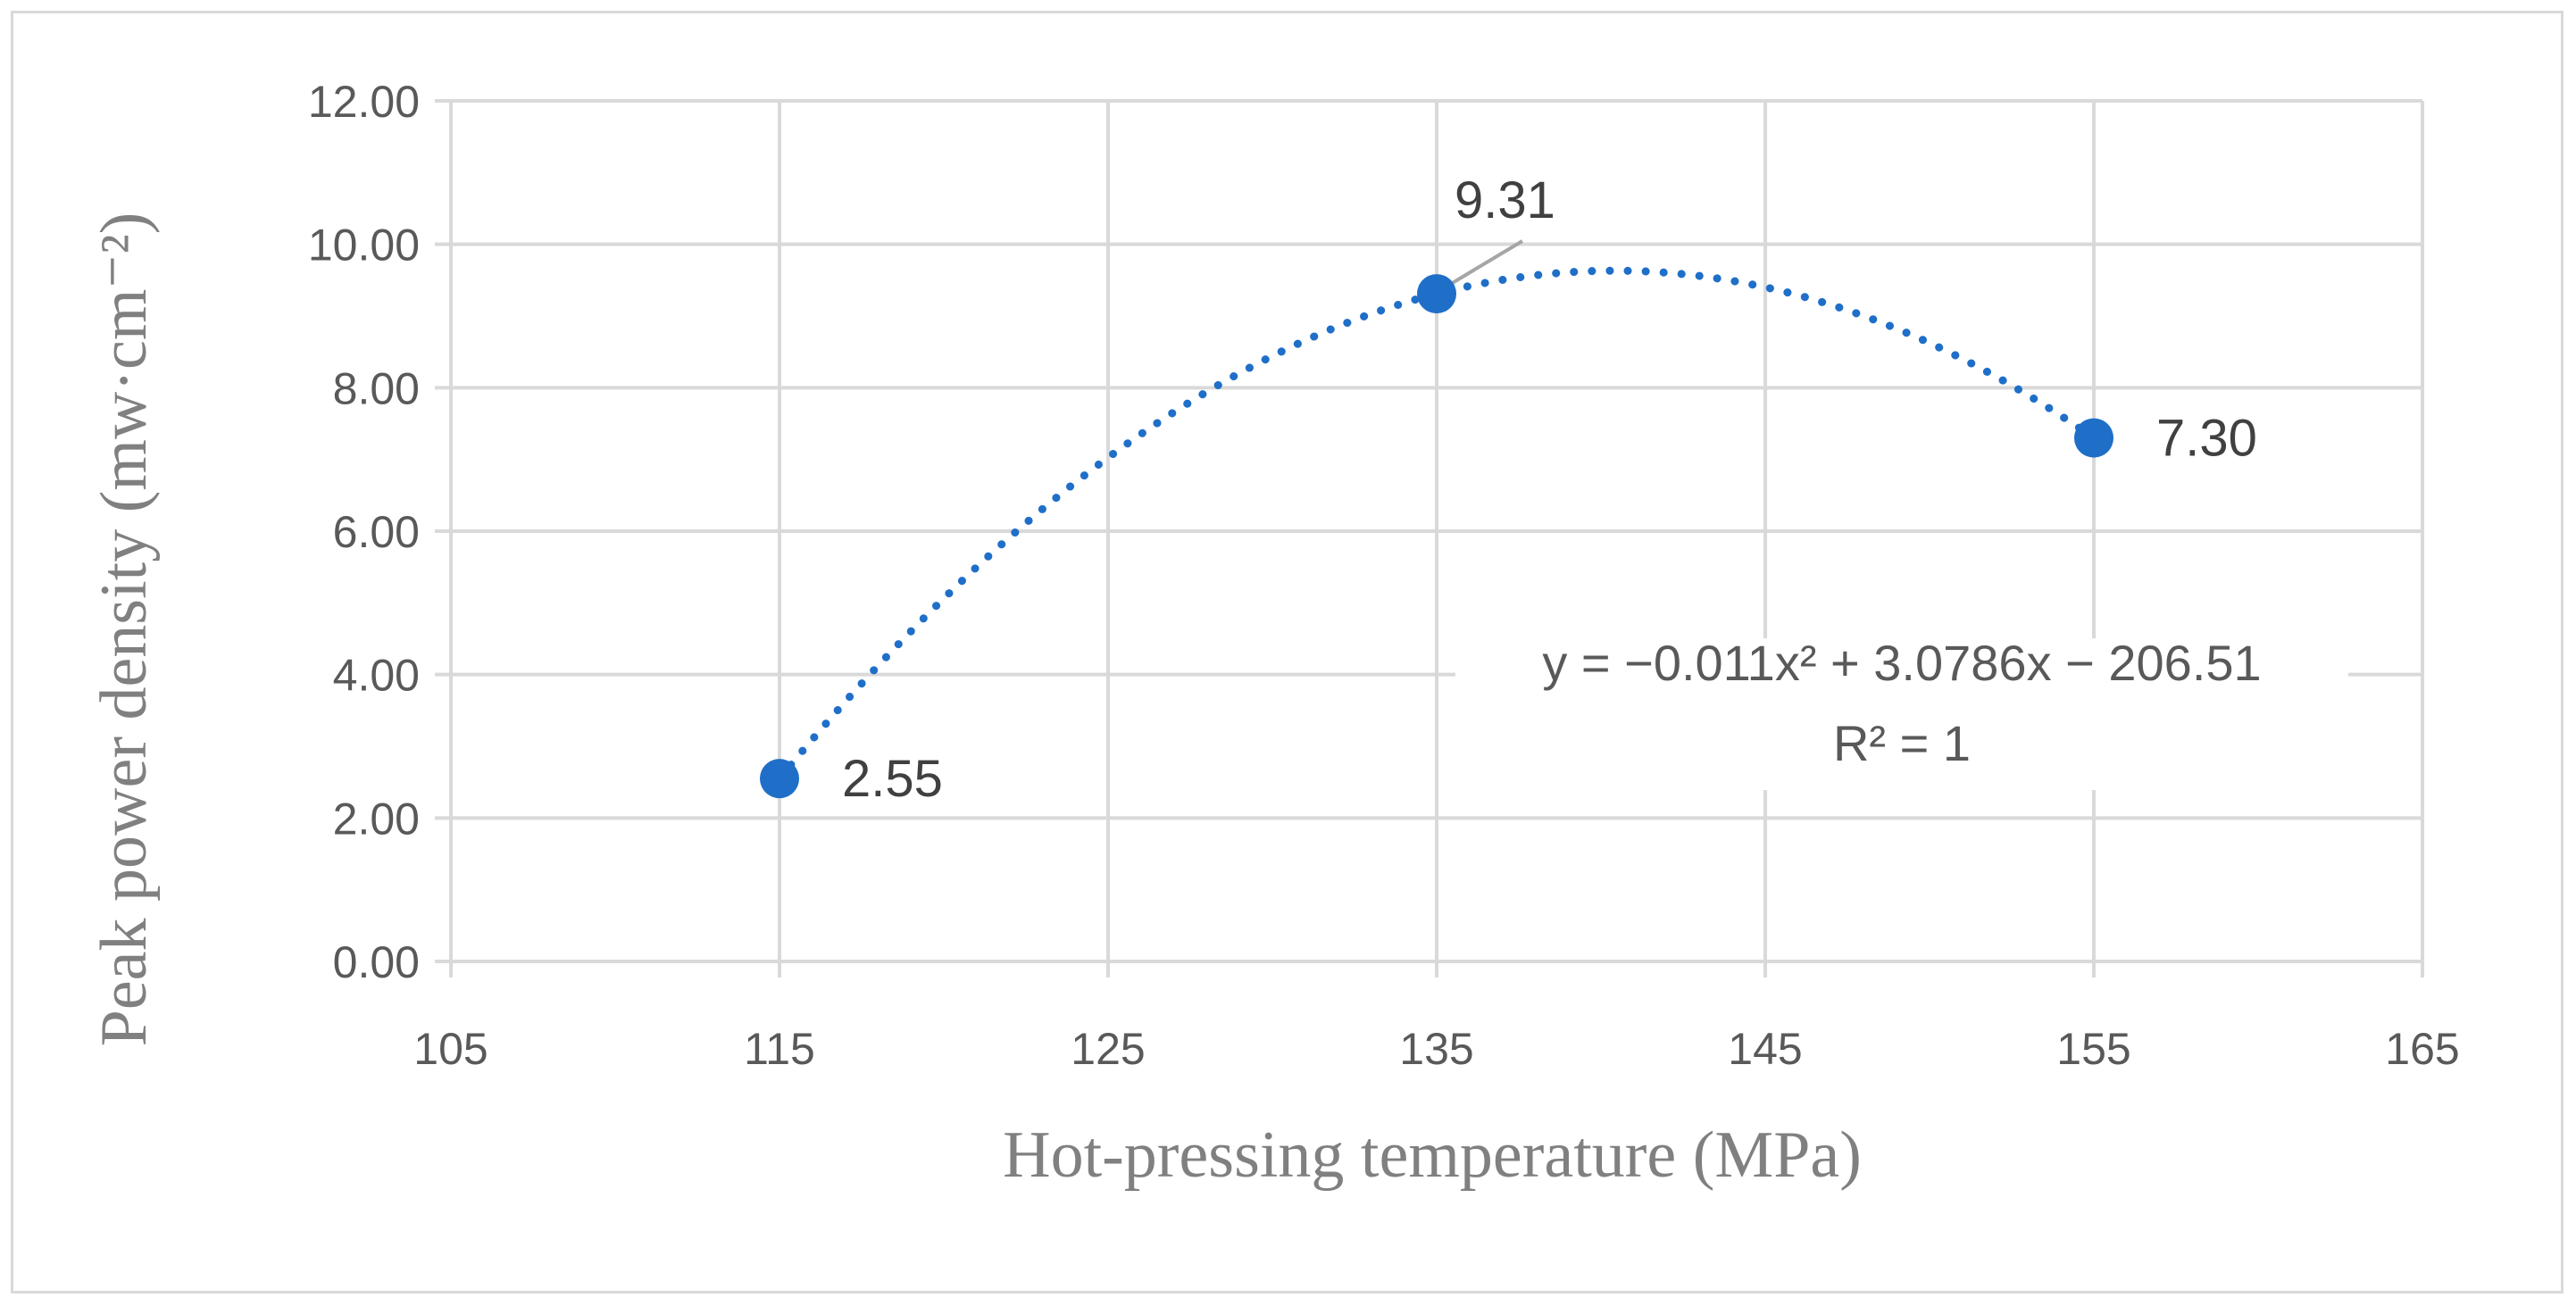 The image size is (2576, 1306). I want to click on x-tick-label: 145, so click(1765, 1049).